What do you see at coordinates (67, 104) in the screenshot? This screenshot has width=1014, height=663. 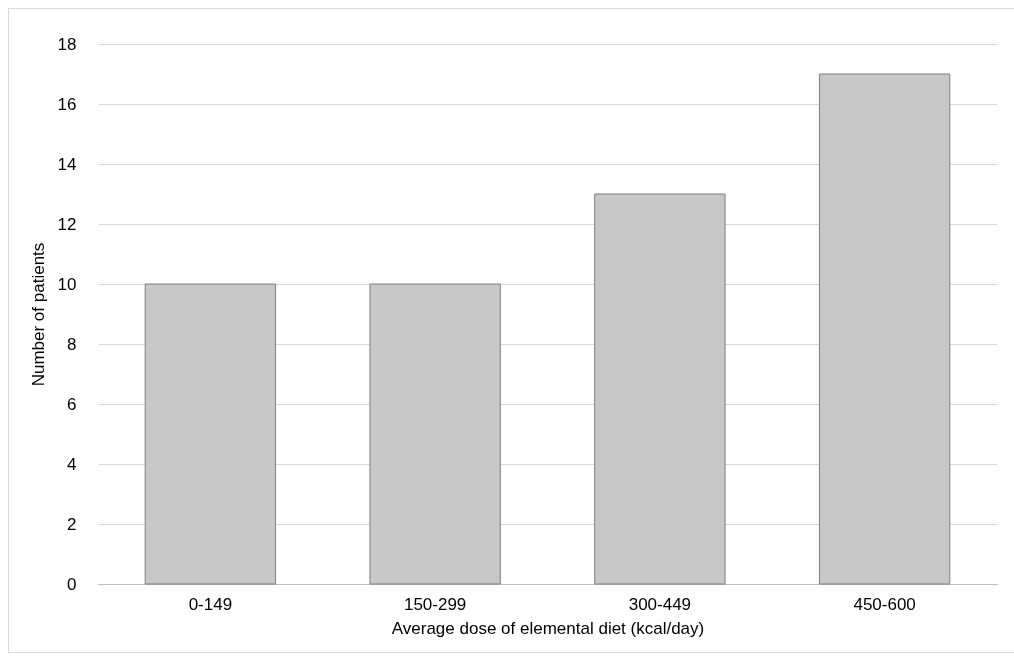 I see `y-tick-label: 16` at bounding box center [67, 104].